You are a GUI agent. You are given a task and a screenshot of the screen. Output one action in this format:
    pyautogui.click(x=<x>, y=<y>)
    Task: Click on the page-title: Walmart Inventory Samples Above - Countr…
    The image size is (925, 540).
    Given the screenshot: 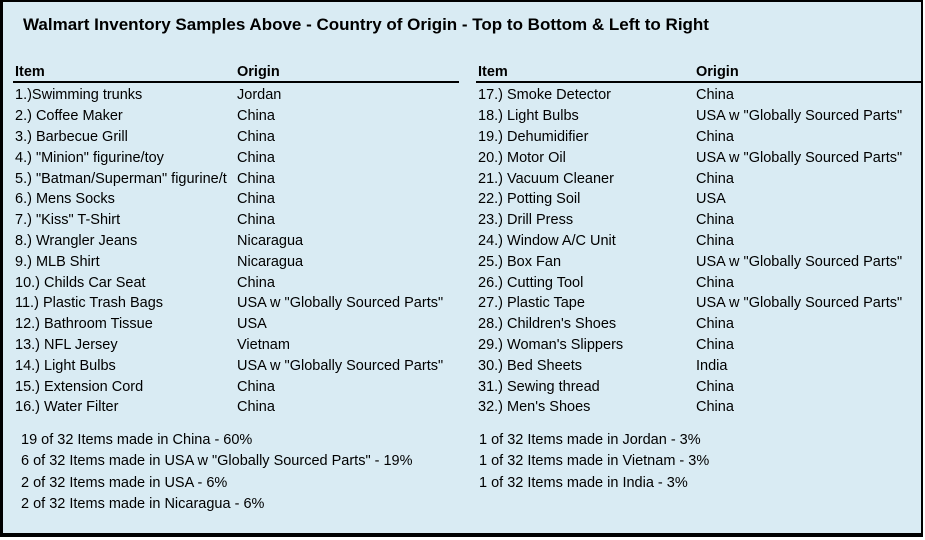 What is the action you would take?
    pyautogui.click(x=366, y=24)
    